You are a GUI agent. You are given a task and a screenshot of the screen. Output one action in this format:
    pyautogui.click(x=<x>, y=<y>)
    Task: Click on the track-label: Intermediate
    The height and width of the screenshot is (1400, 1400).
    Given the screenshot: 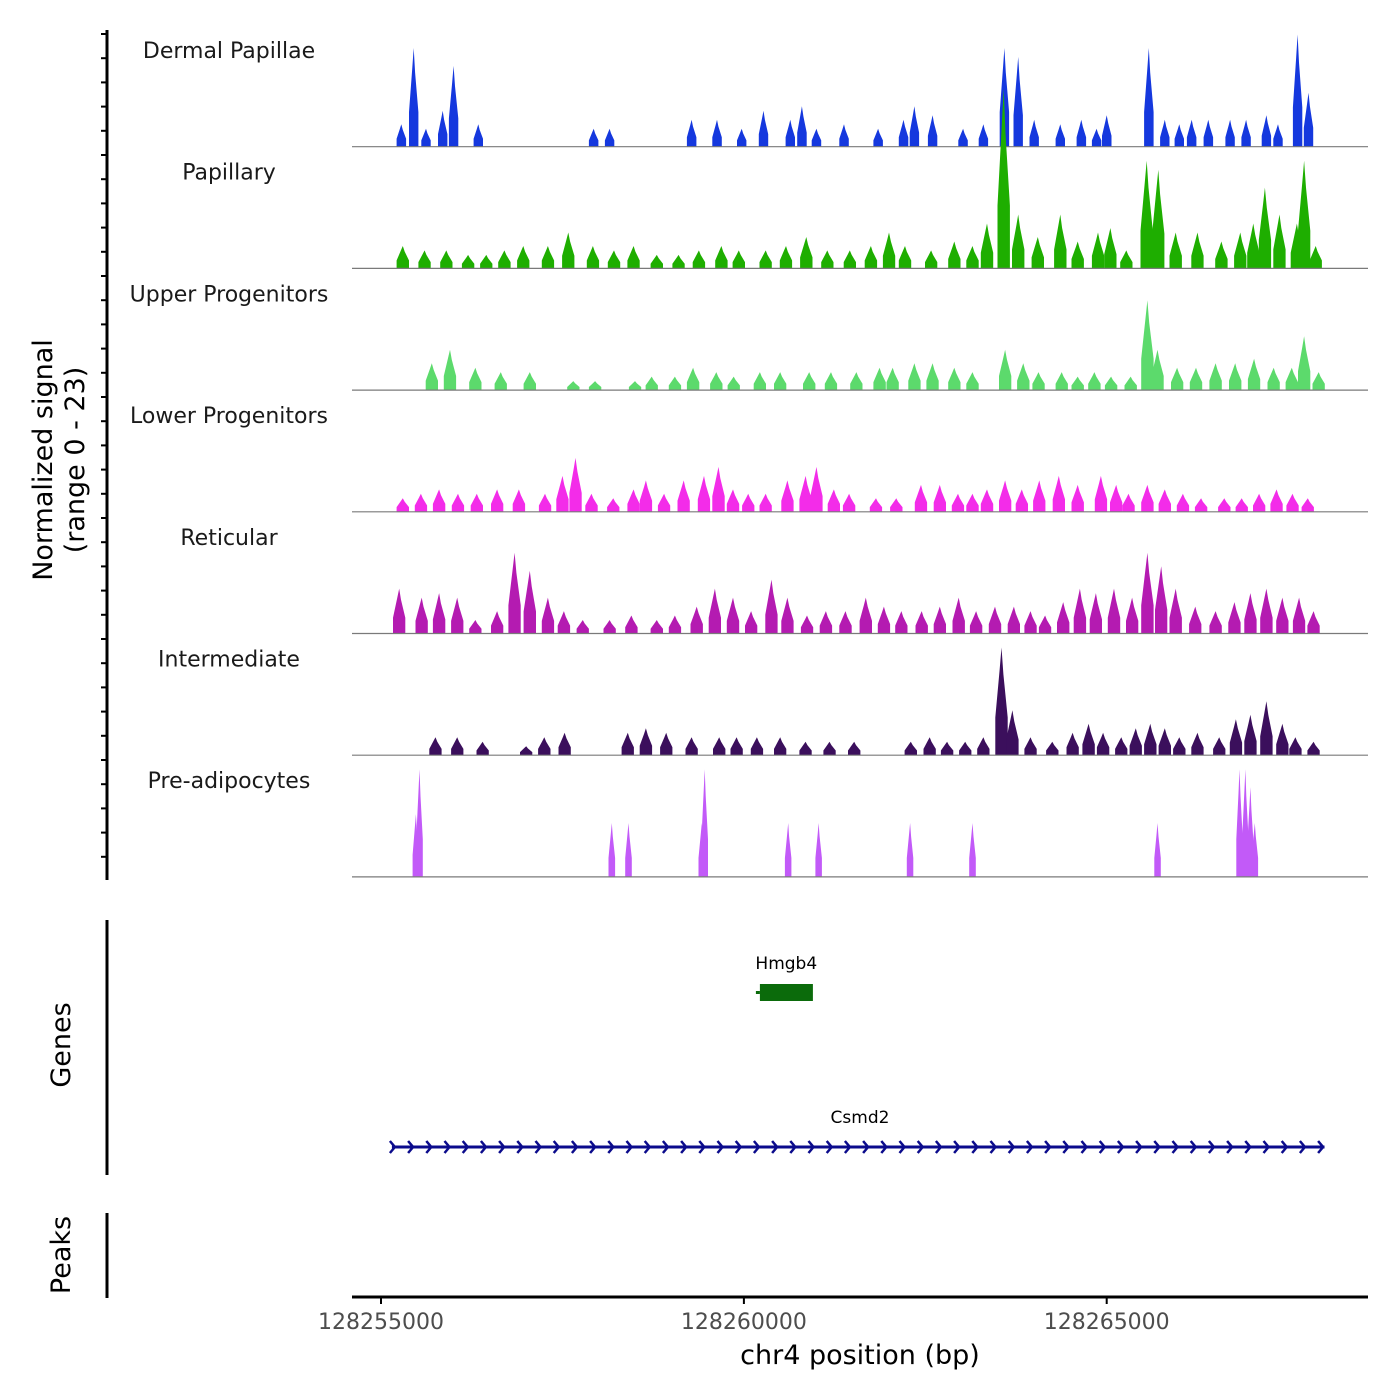 What is the action you would take?
    pyautogui.click(x=229, y=660)
    